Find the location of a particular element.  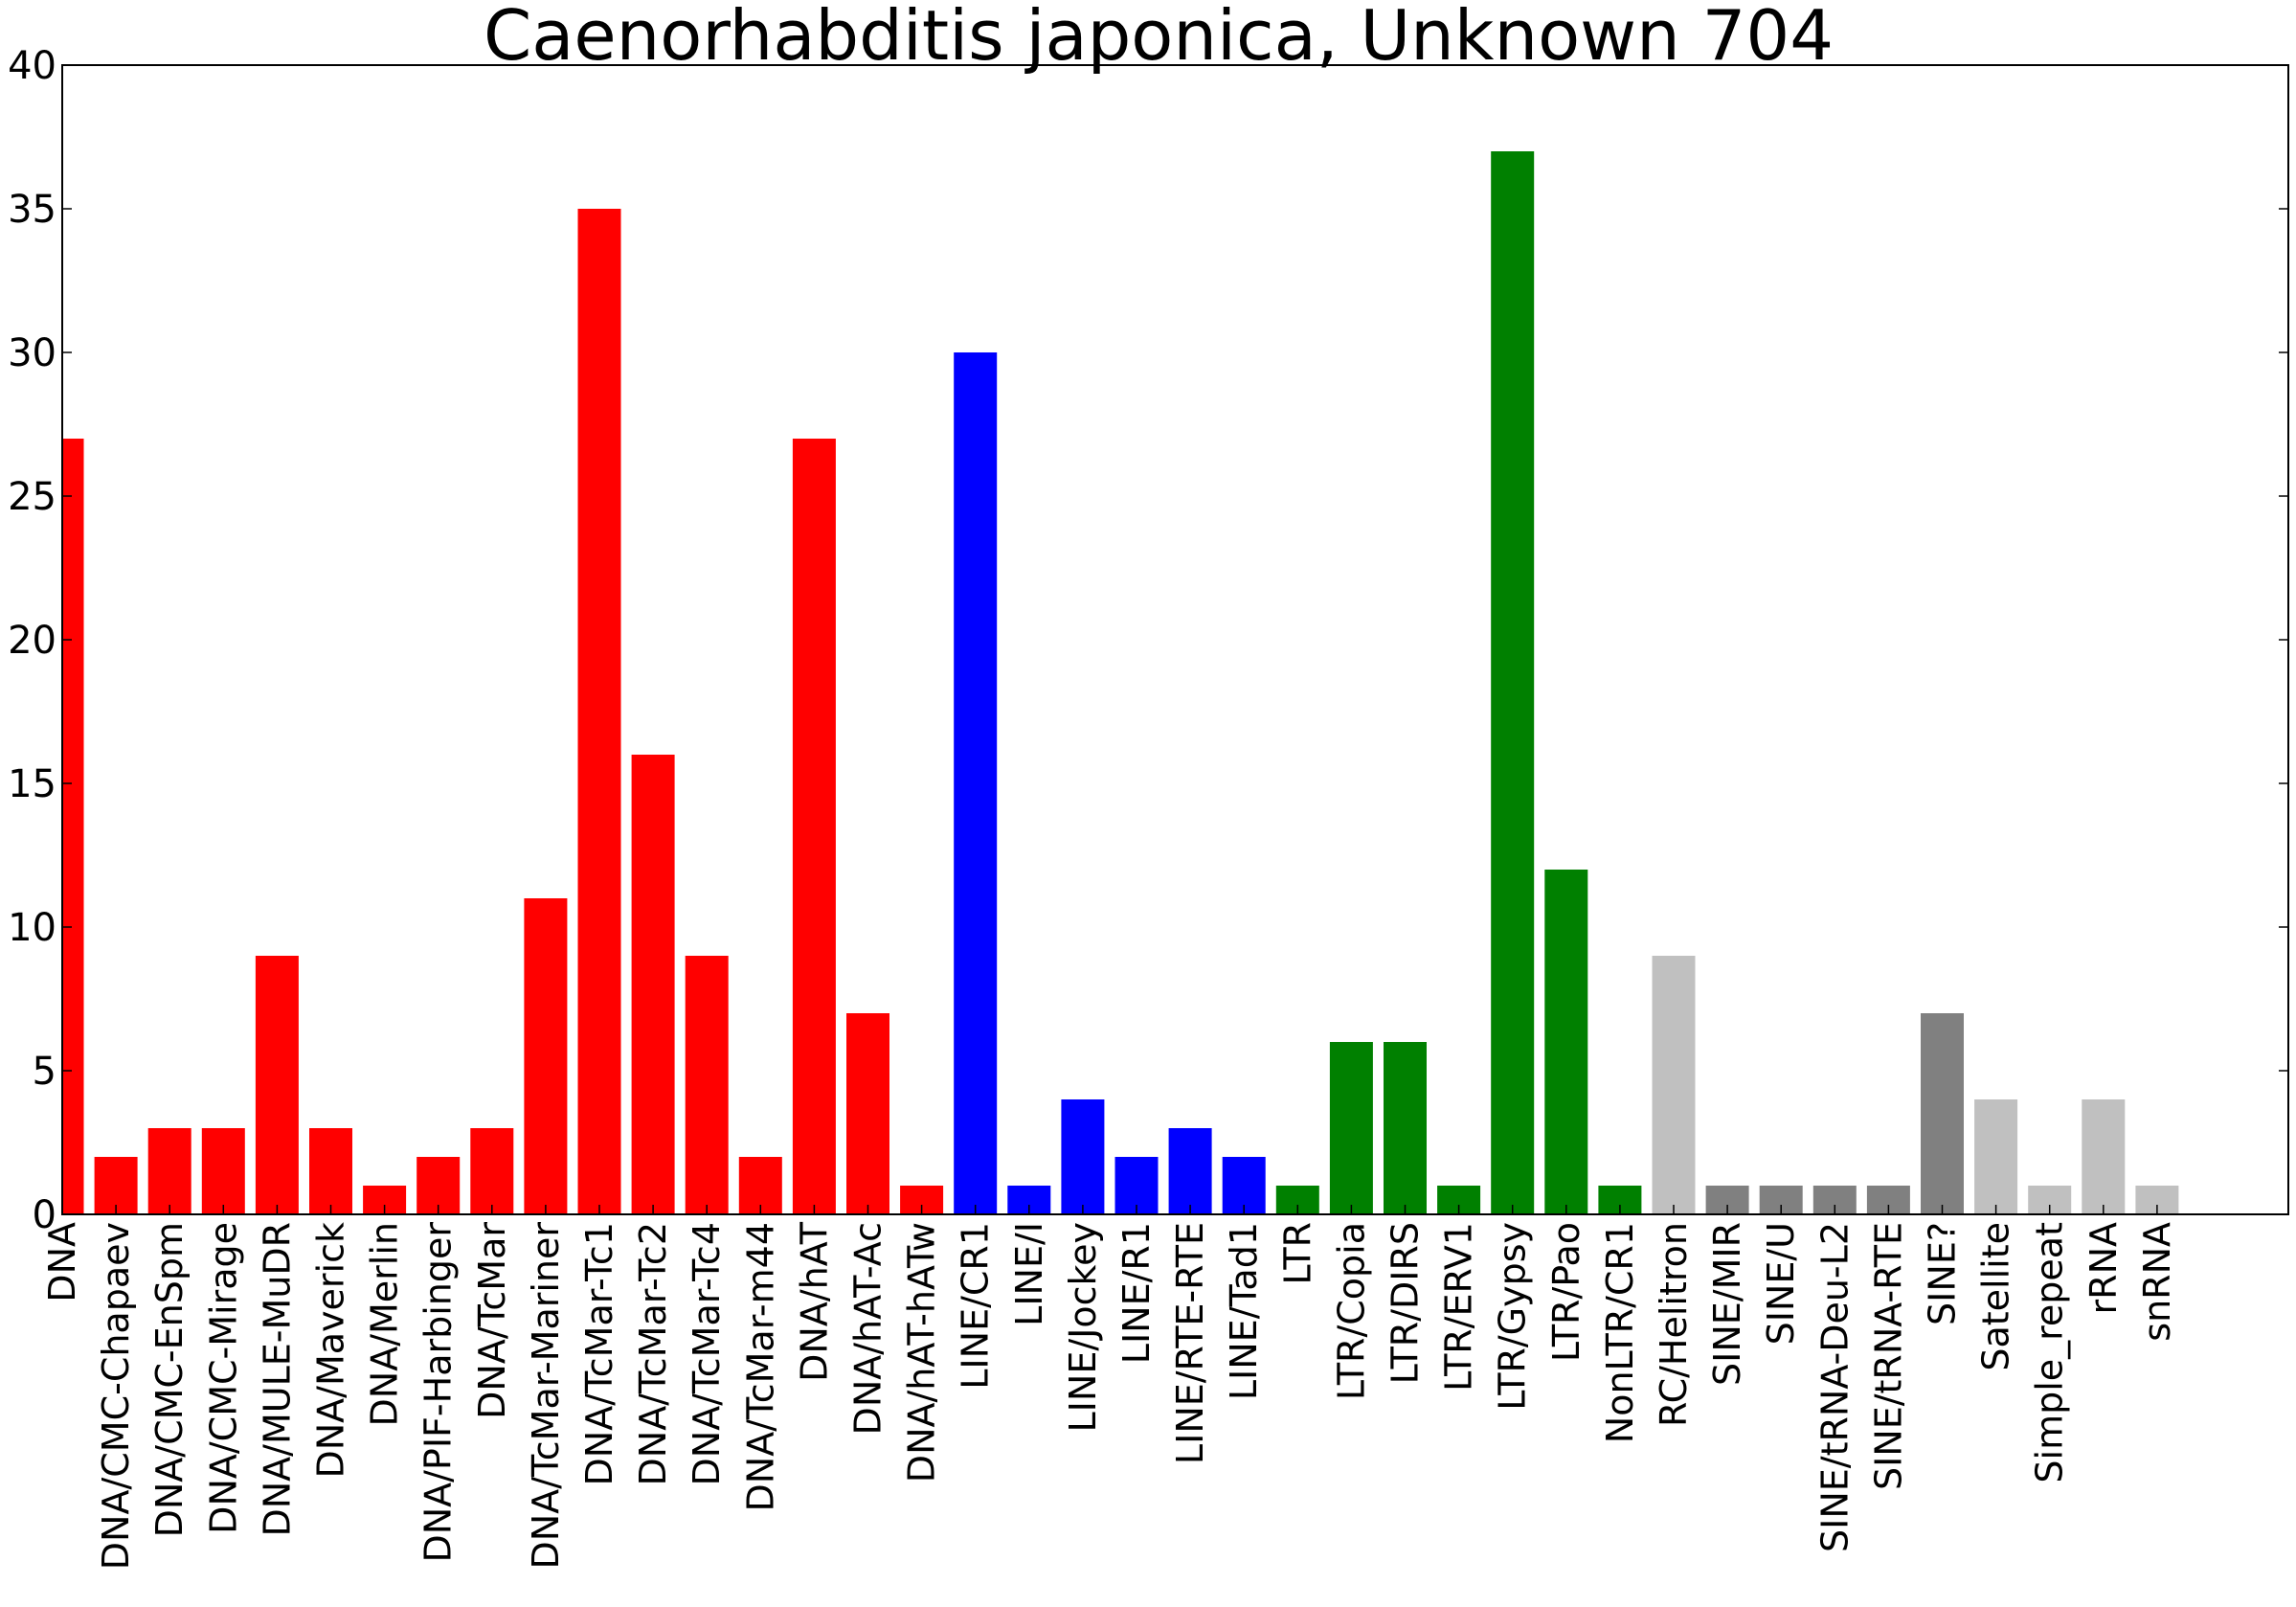

bar-dna-tcmar-tc1 is located at coordinates (599, 711).